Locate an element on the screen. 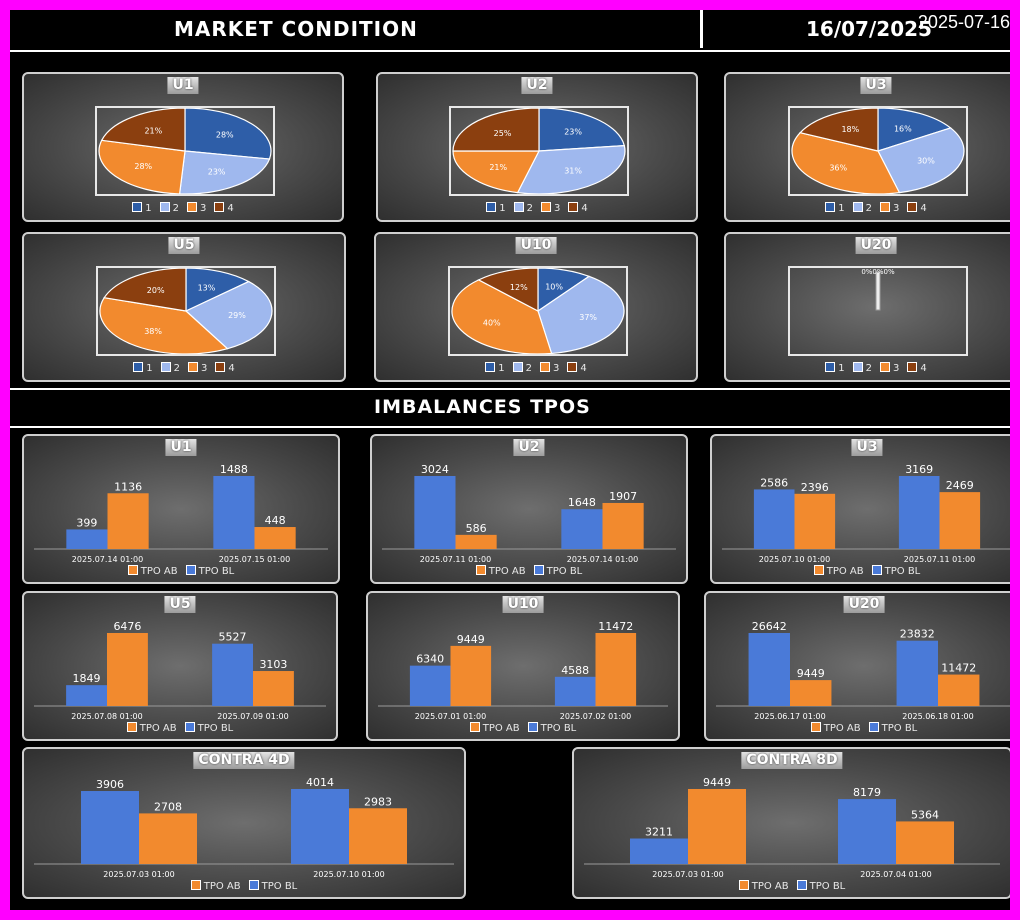 The height and width of the screenshot is (920, 1020). chart-panel: U20 0%0%0% 1 2 3 4 is located at coordinates (867, 307).